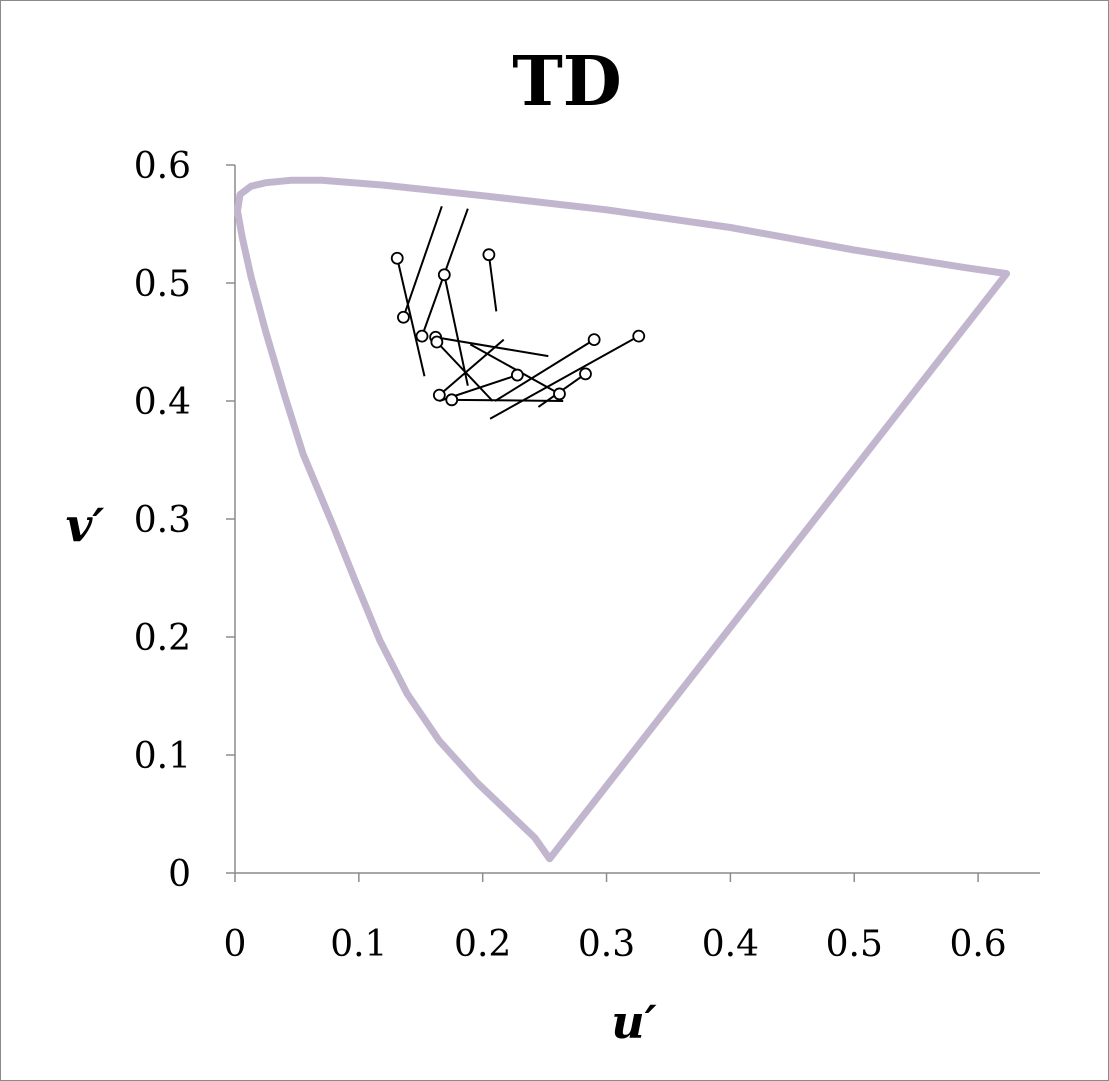 Image resolution: width=1109 pixels, height=1081 pixels. What do you see at coordinates (567, 82) in the screenshot?
I see `chart-title: TD` at bounding box center [567, 82].